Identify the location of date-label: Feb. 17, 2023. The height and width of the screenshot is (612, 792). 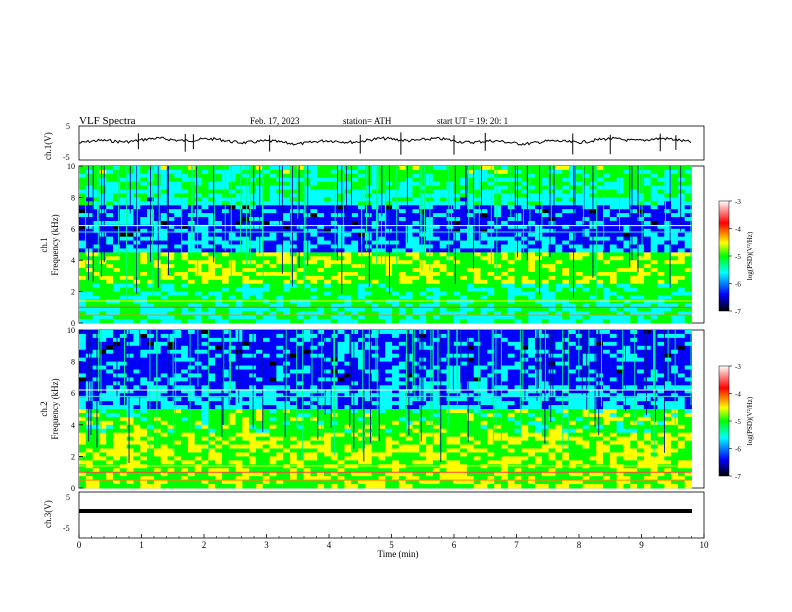
(275, 121).